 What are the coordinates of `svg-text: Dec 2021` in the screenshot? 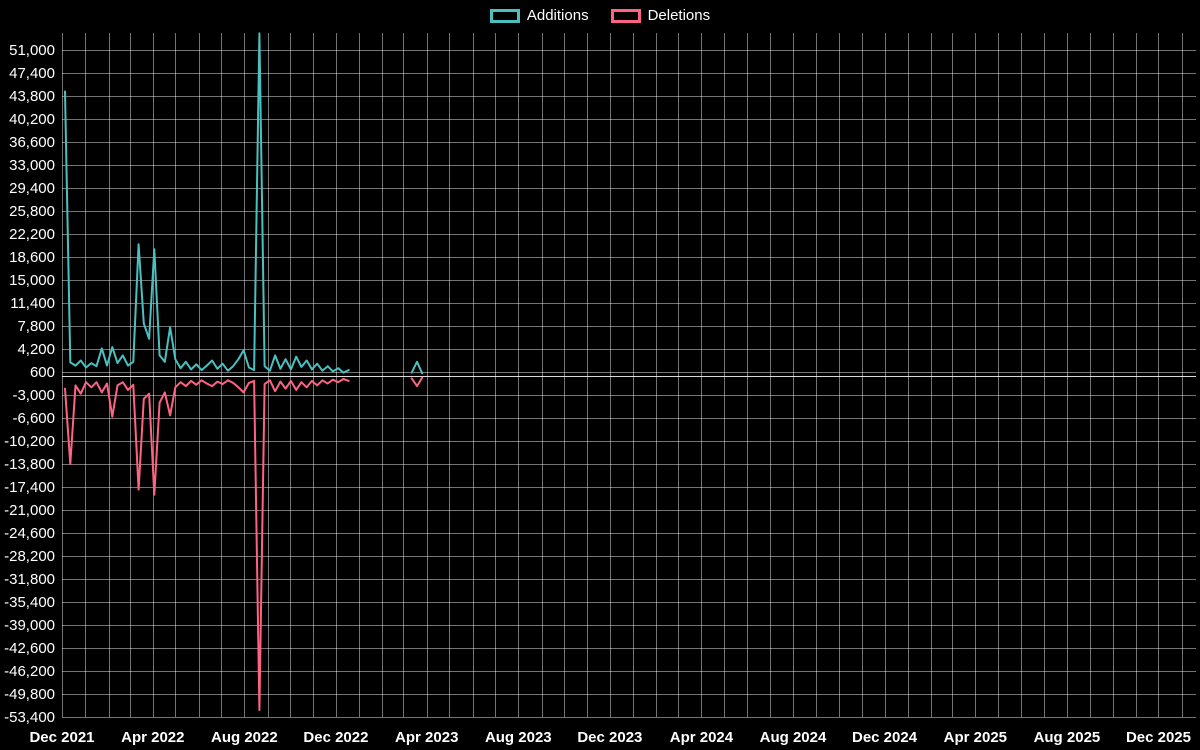 It's located at (61, 737).